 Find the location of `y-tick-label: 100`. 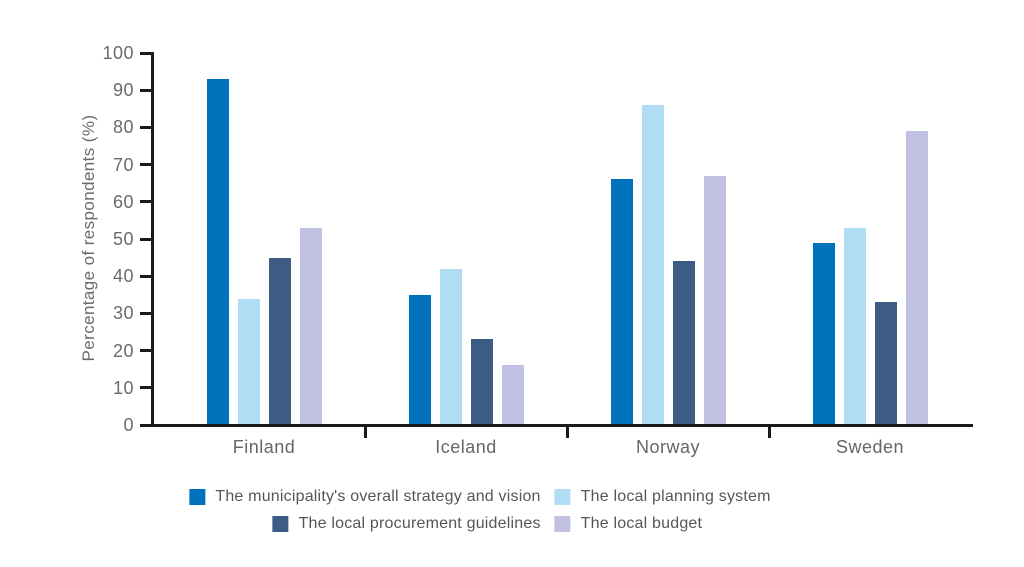

y-tick-label: 100 is located at coordinates (118, 53).